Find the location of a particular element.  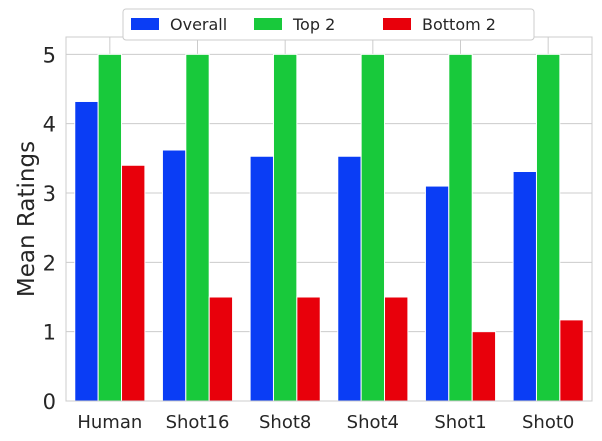

y-tick-label: 2 is located at coordinates (49, 263).